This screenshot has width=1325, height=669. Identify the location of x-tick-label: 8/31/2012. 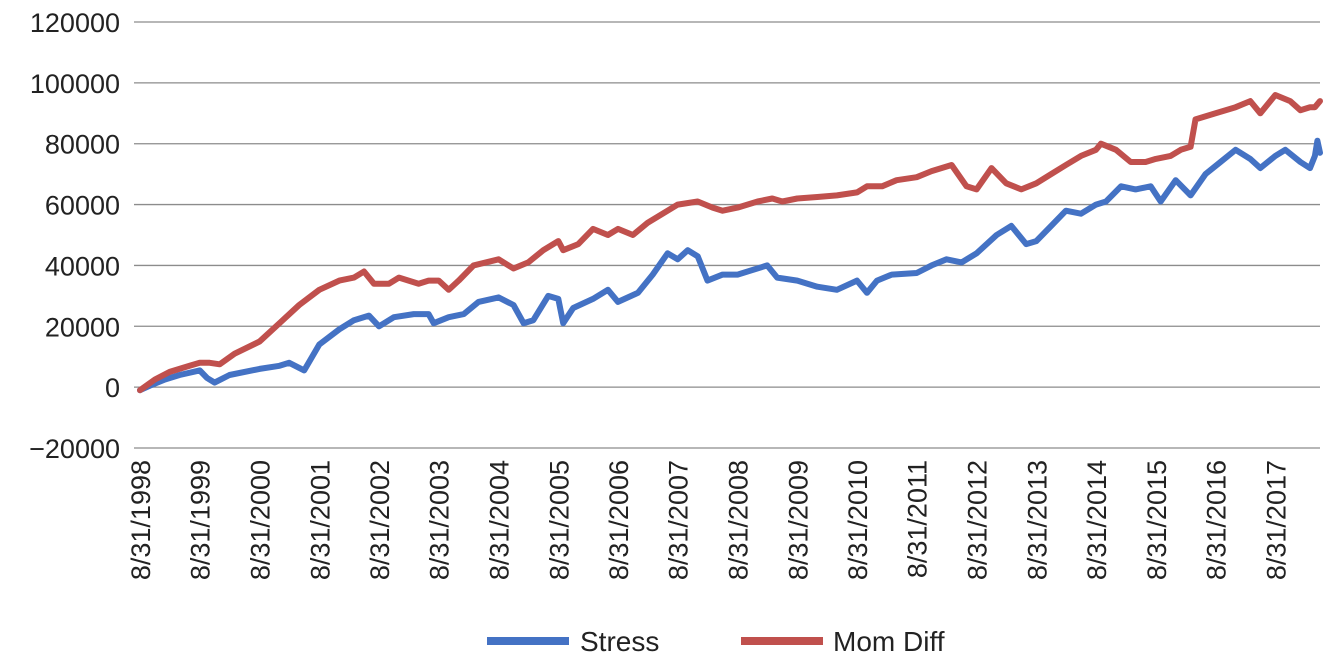
(978, 520).